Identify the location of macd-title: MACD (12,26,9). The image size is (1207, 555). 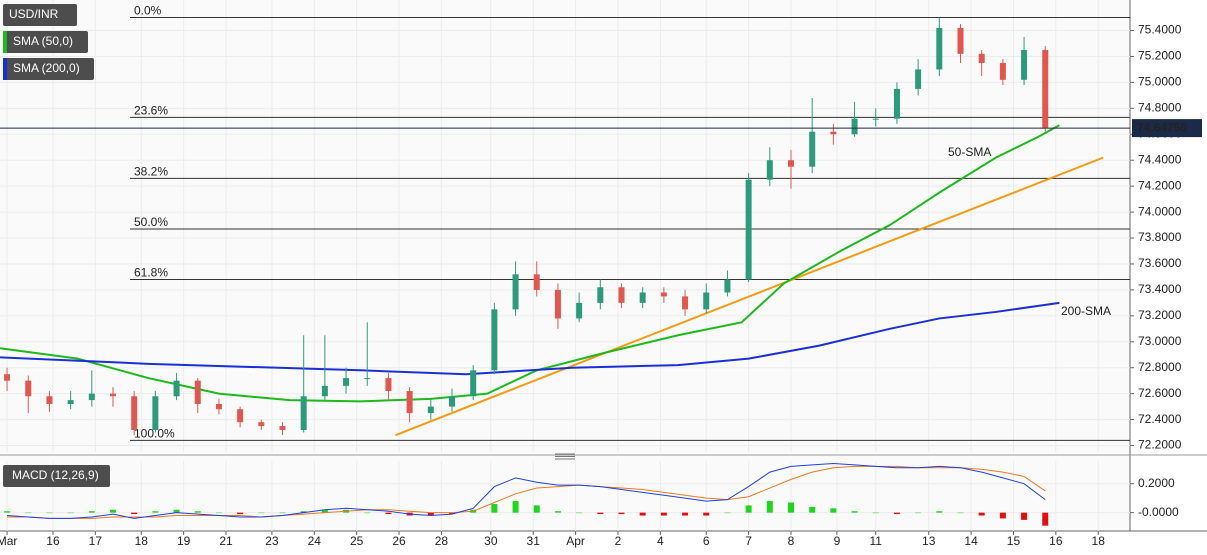
(55, 475).